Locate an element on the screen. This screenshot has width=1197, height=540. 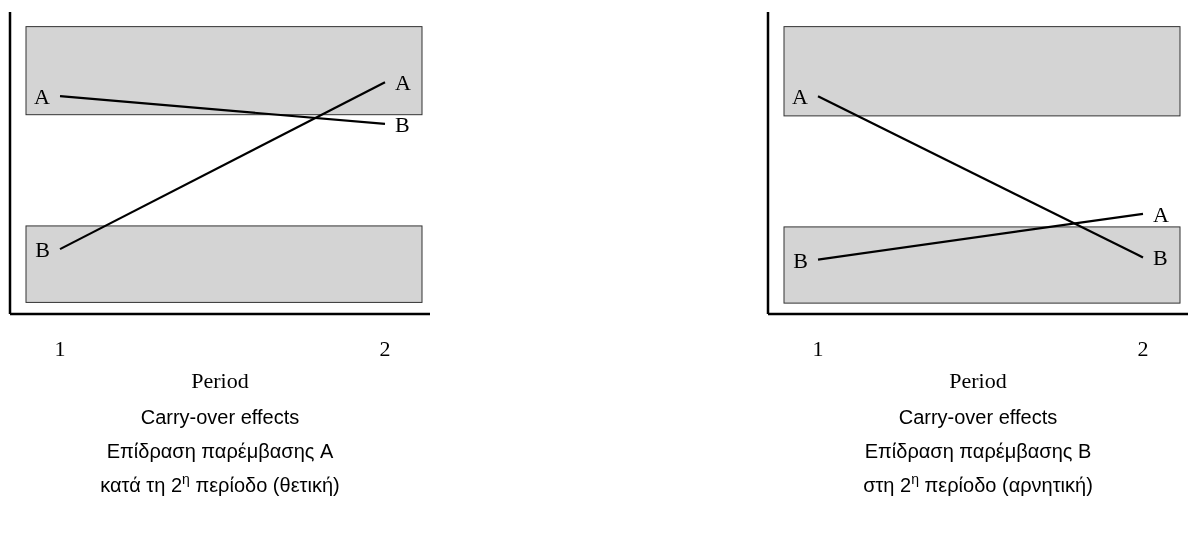
text: κατά τη 2$^{η}$ περίοδο (θετική) is located at coordinates (220, 483).